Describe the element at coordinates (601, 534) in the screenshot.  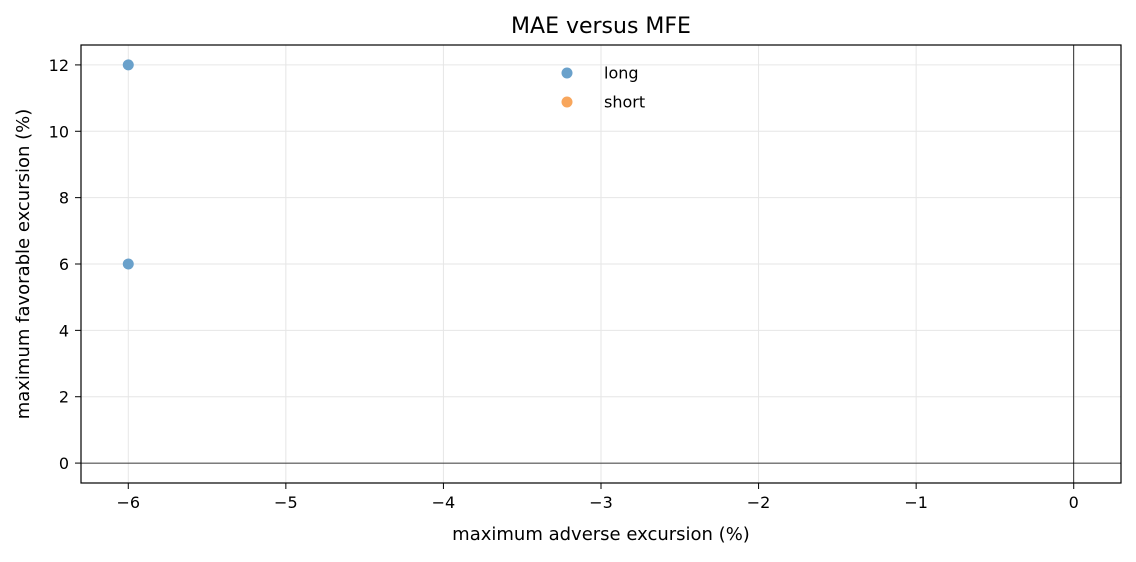
I see `x-axis-label: maximum adverse excursion (%)` at that location.